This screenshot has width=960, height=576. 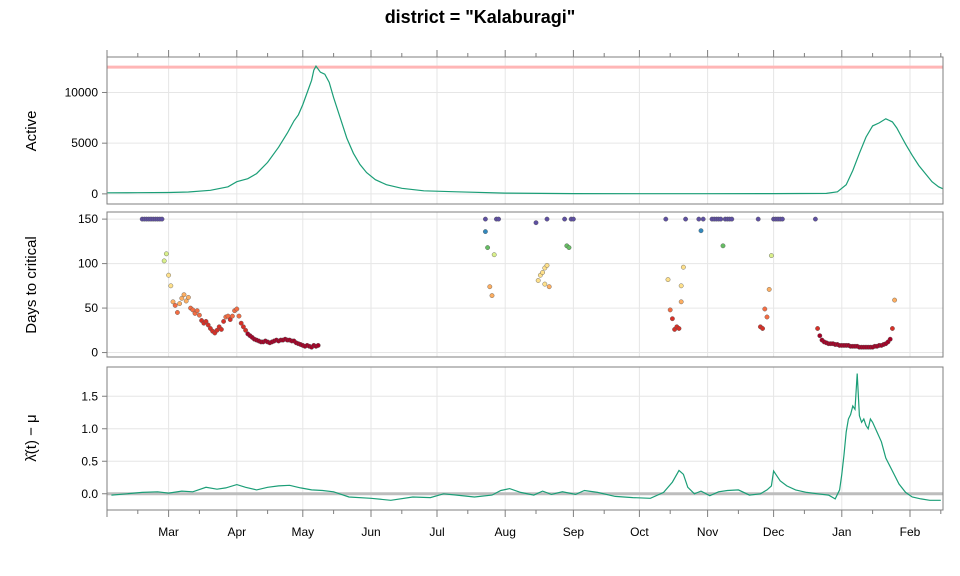 What do you see at coordinates (505, 532) in the screenshot?
I see `x-tick-label: Aug` at bounding box center [505, 532].